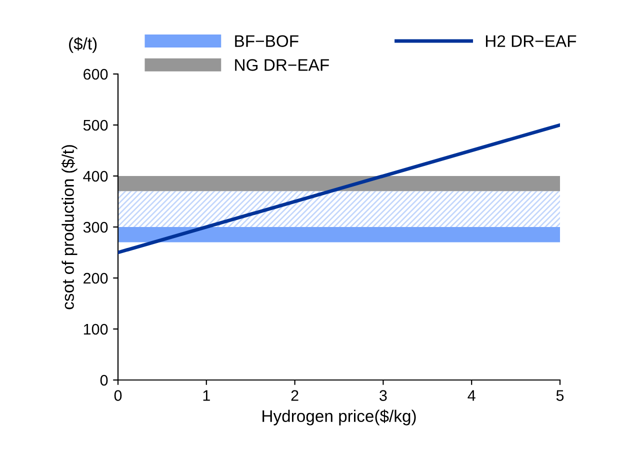 The image size is (630, 452). Describe the element at coordinates (531, 41) in the screenshot. I see `legend-label: H2 DR−EAF` at that location.